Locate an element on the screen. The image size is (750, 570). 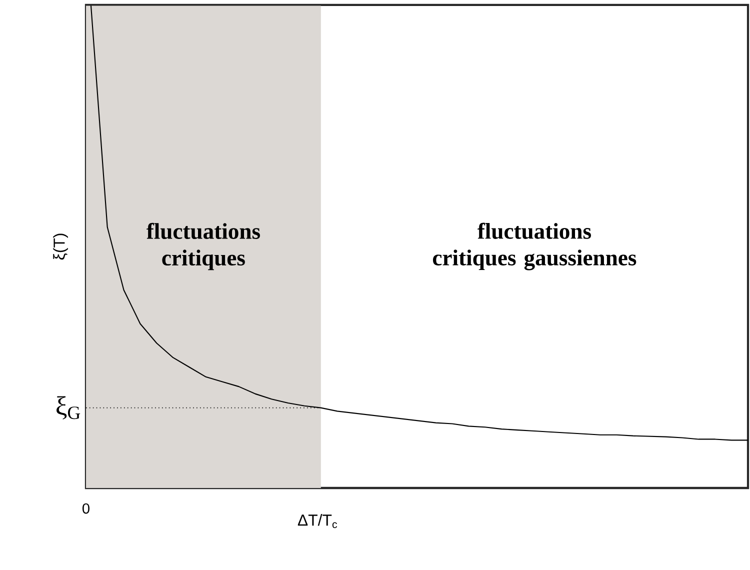
y-axis-title: ξ(T) is located at coordinates (60, 247).